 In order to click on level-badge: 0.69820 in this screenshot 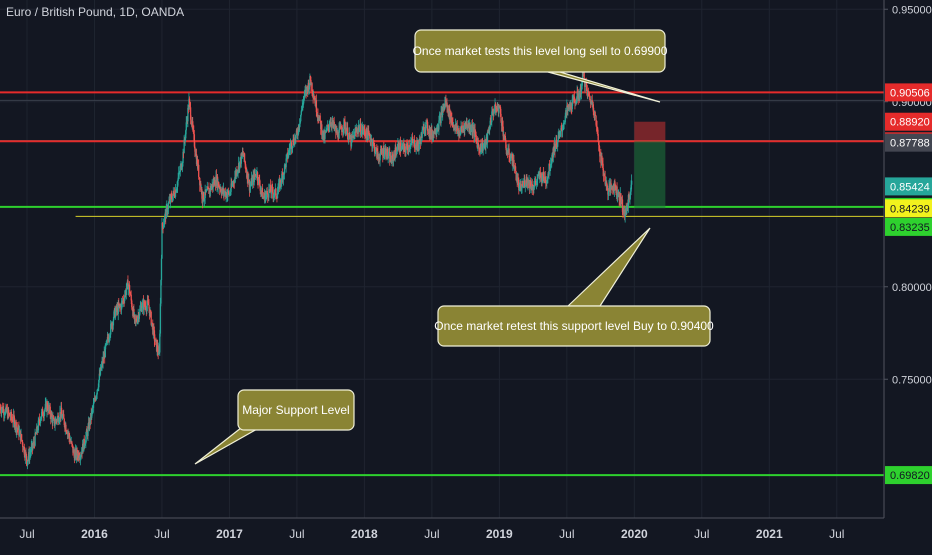, I will do `click(908, 475)`.